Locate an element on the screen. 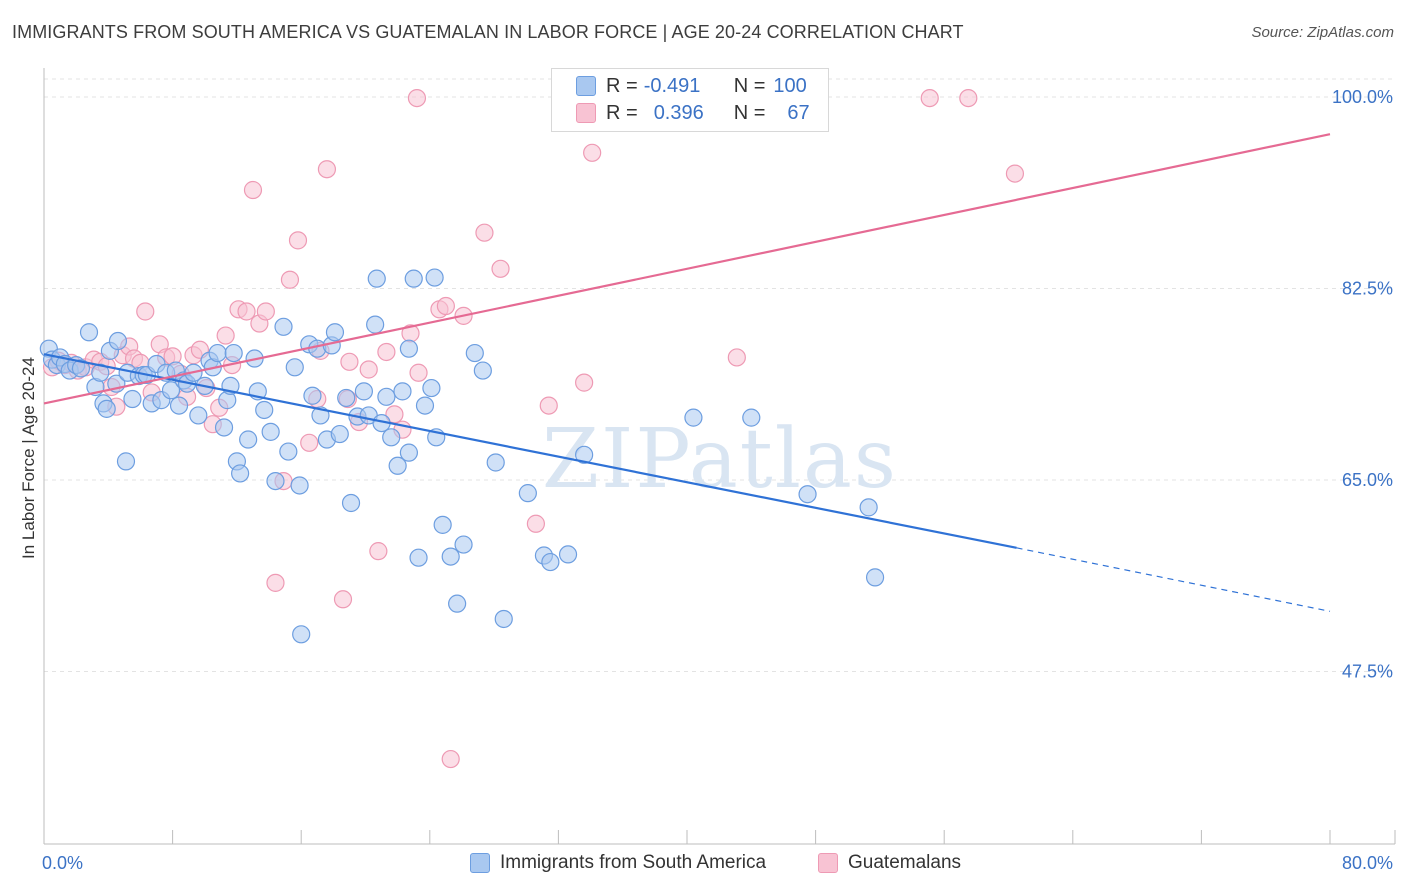 The width and height of the screenshot is (1406, 892). legend-label: Guatemalans is located at coordinates (905, 862).